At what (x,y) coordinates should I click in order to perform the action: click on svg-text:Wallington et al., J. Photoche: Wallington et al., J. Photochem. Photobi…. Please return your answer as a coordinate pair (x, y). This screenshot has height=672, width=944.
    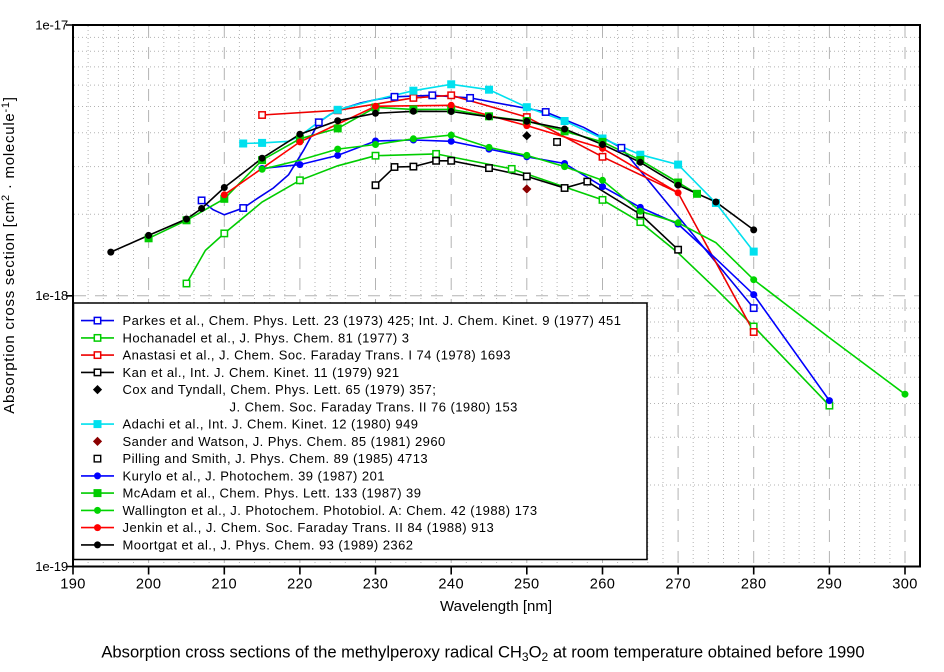
    Looking at the image, I should click on (330, 510).